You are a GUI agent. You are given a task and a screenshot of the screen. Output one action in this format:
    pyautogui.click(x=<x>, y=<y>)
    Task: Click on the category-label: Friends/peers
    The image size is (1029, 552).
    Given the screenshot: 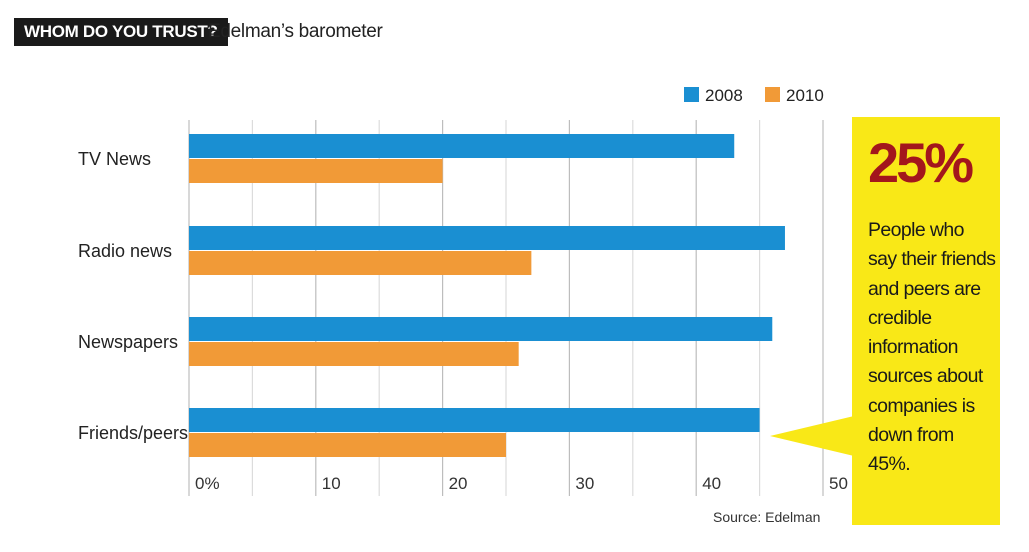 What is the action you would take?
    pyautogui.click(x=133, y=433)
    